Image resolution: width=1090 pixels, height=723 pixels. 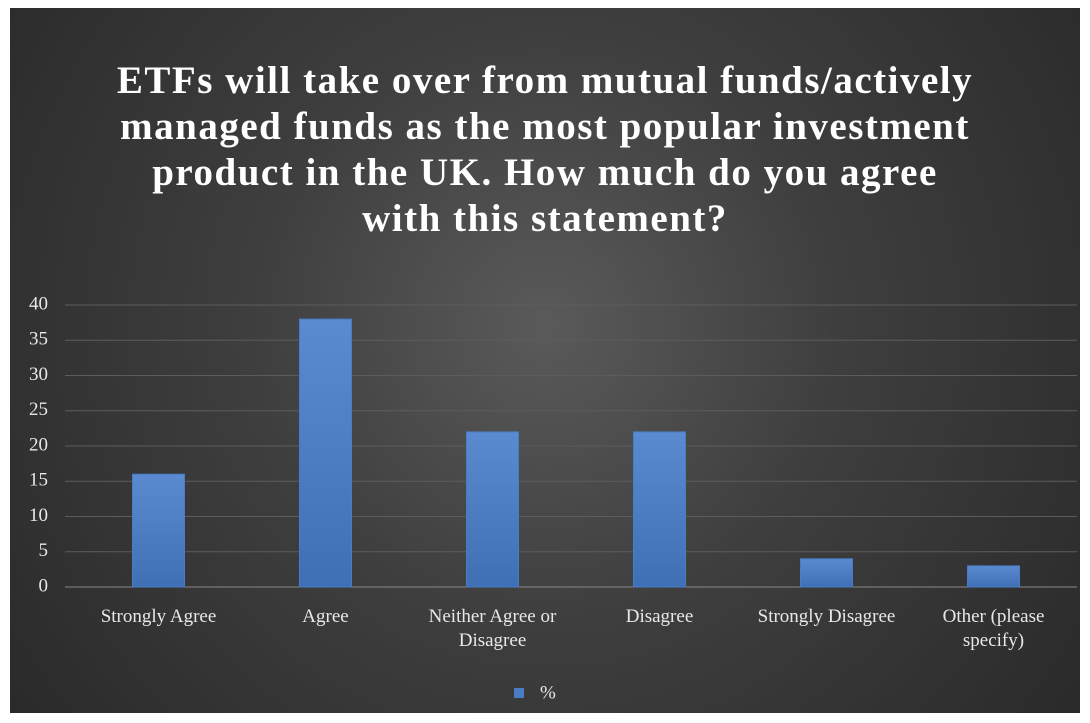 What do you see at coordinates (158, 616) in the screenshot?
I see `x-tick-label: Strongly Agree` at bounding box center [158, 616].